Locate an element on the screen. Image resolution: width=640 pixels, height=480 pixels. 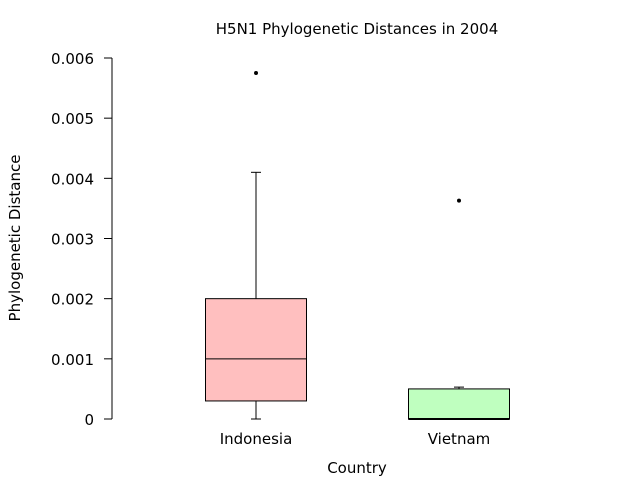
y-tick-label: 0.005 is located at coordinates (72, 119).